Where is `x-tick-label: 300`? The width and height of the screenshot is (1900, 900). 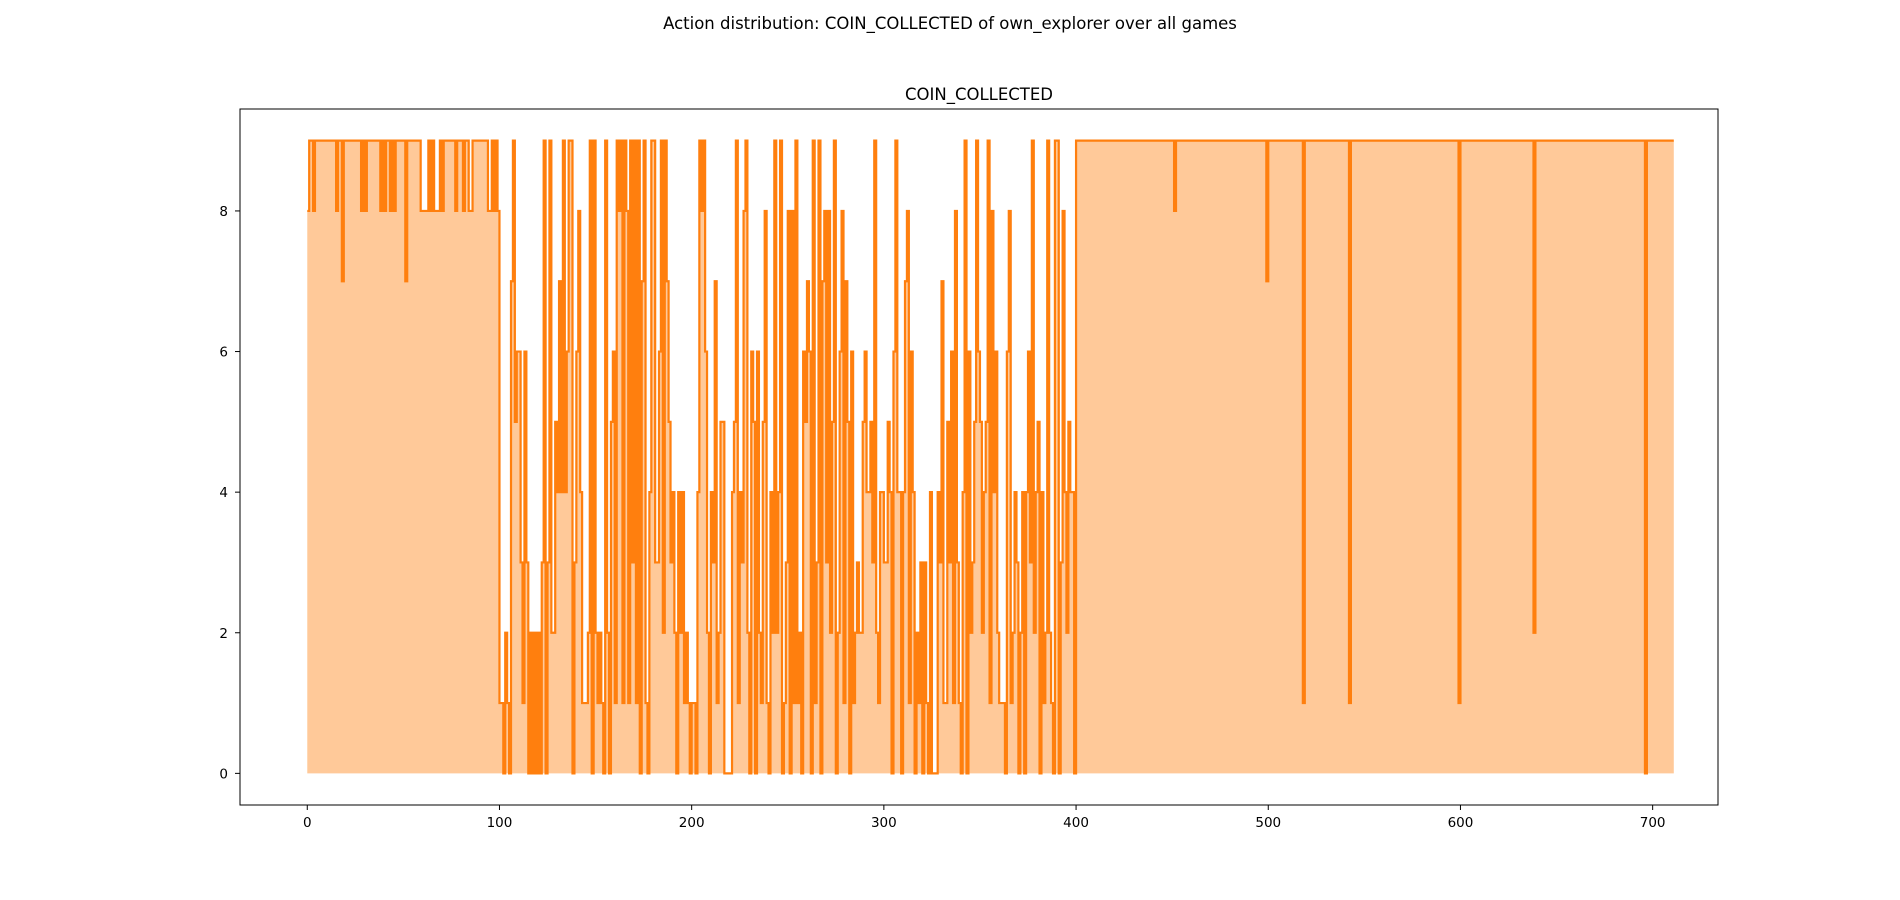
x-tick-label: 300 is located at coordinates (884, 823).